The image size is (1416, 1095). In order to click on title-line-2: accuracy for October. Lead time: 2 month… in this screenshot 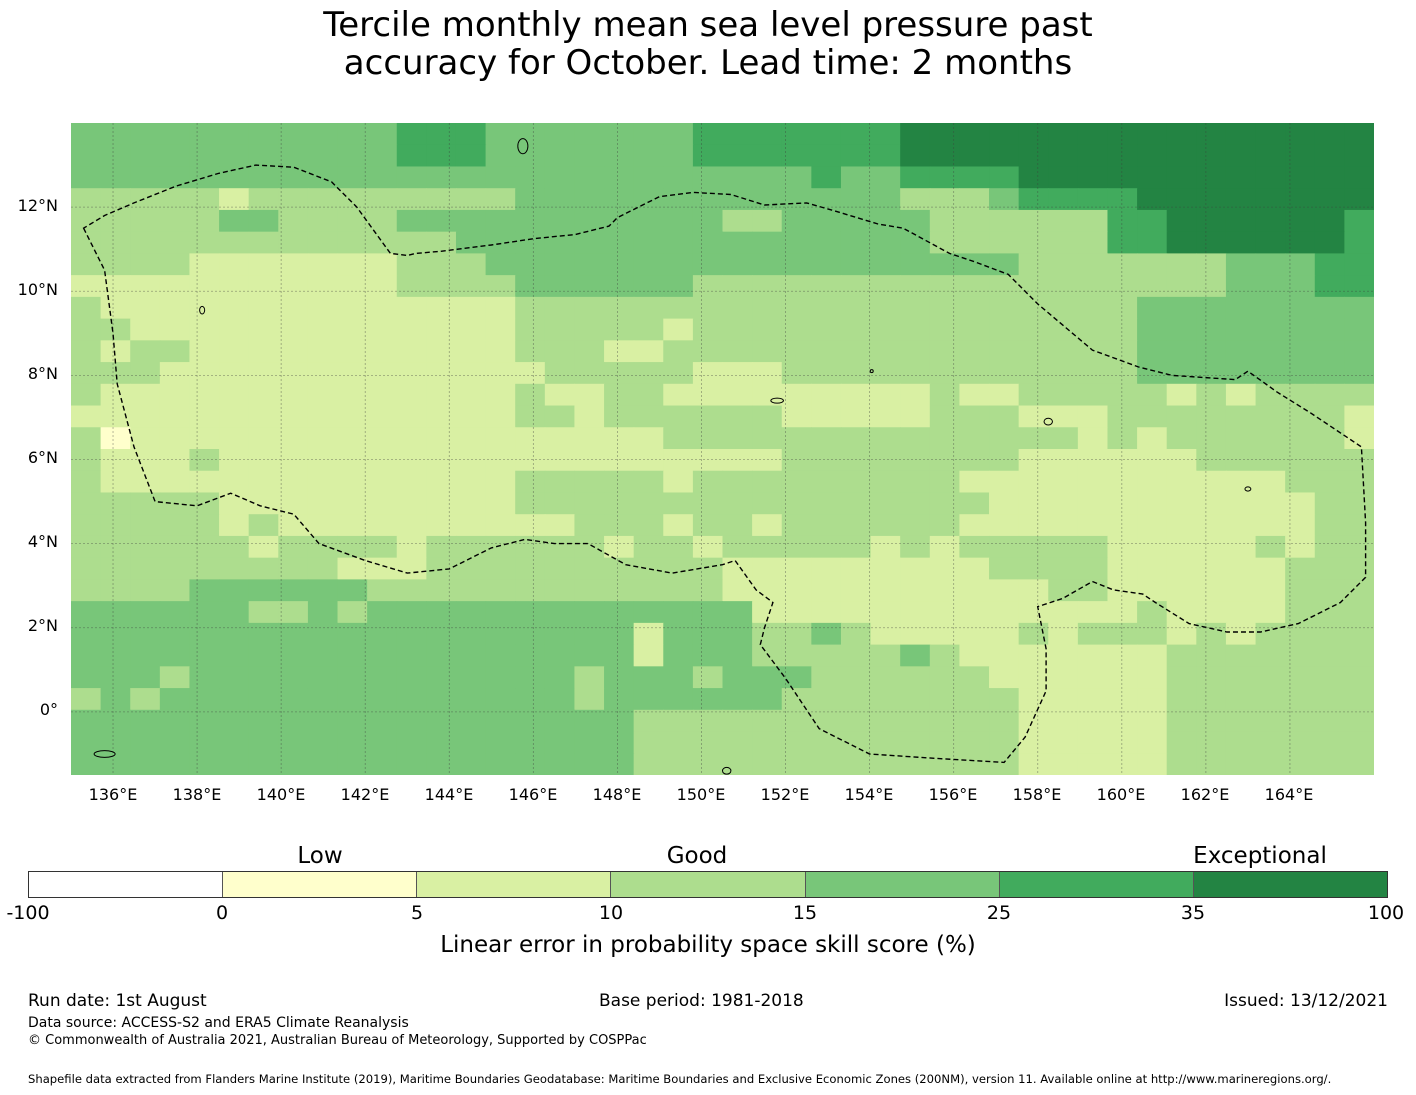, I will do `click(708, 63)`.